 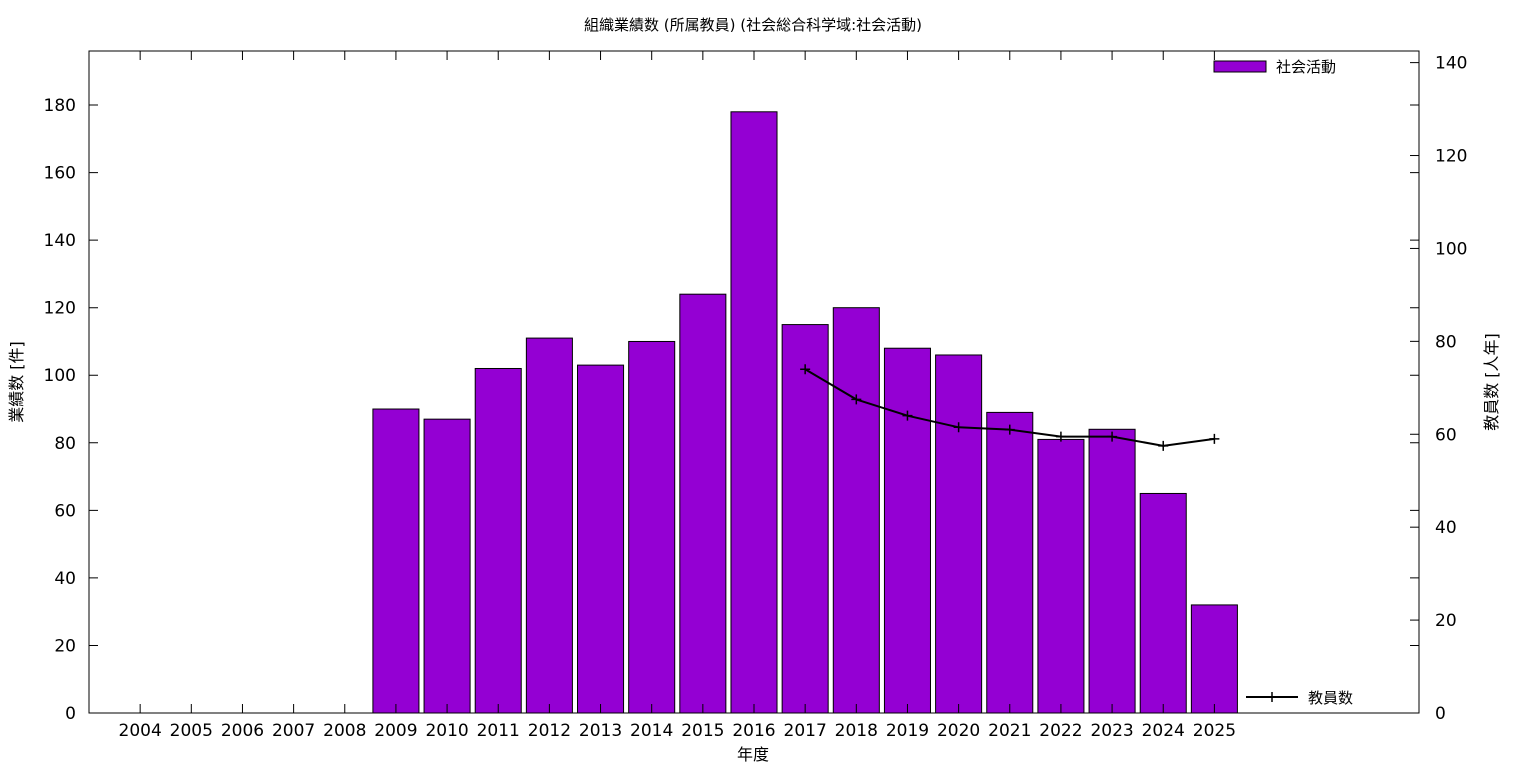 What do you see at coordinates (1112, 571) in the screenshot?
I see `bar-2023` at bounding box center [1112, 571].